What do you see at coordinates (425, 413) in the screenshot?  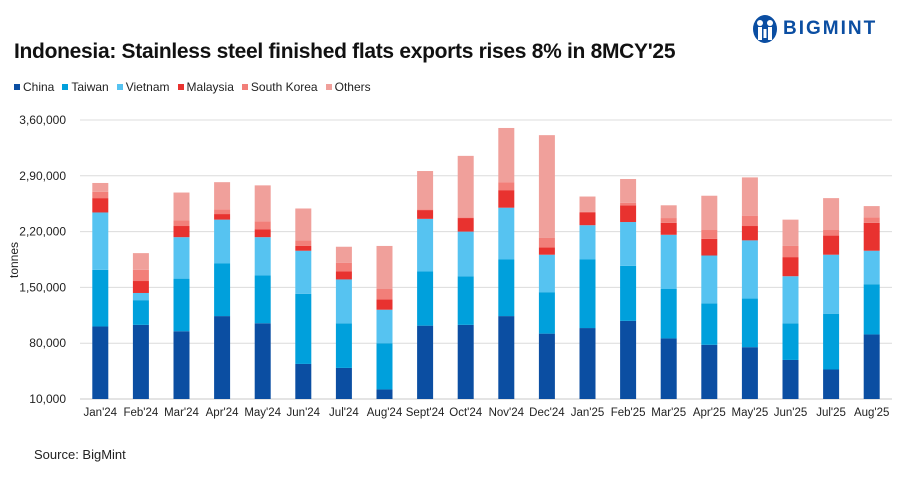 I see `x-tick-label: Sept'24` at bounding box center [425, 413].